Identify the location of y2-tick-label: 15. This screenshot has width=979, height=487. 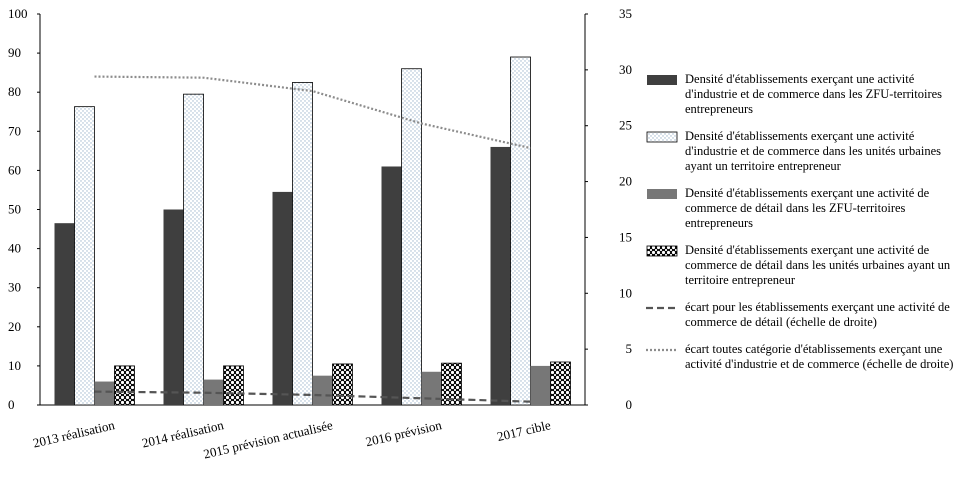
(625, 236).